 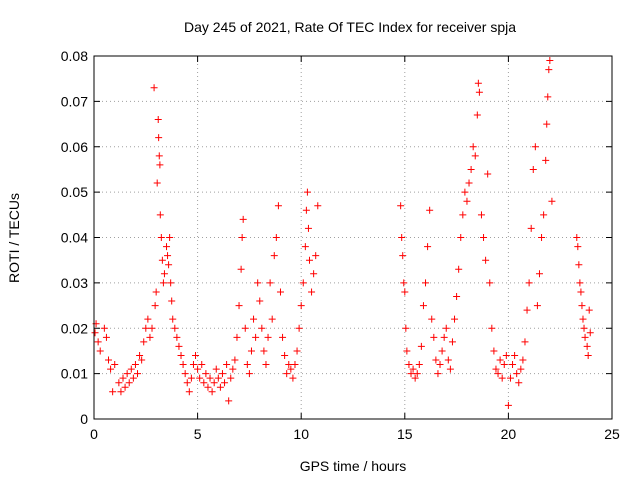 What do you see at coordinates (14, 238) in the screenshot?
I see `y-axis-label: ROTI / TECUs` at bounding box center [14, 238].